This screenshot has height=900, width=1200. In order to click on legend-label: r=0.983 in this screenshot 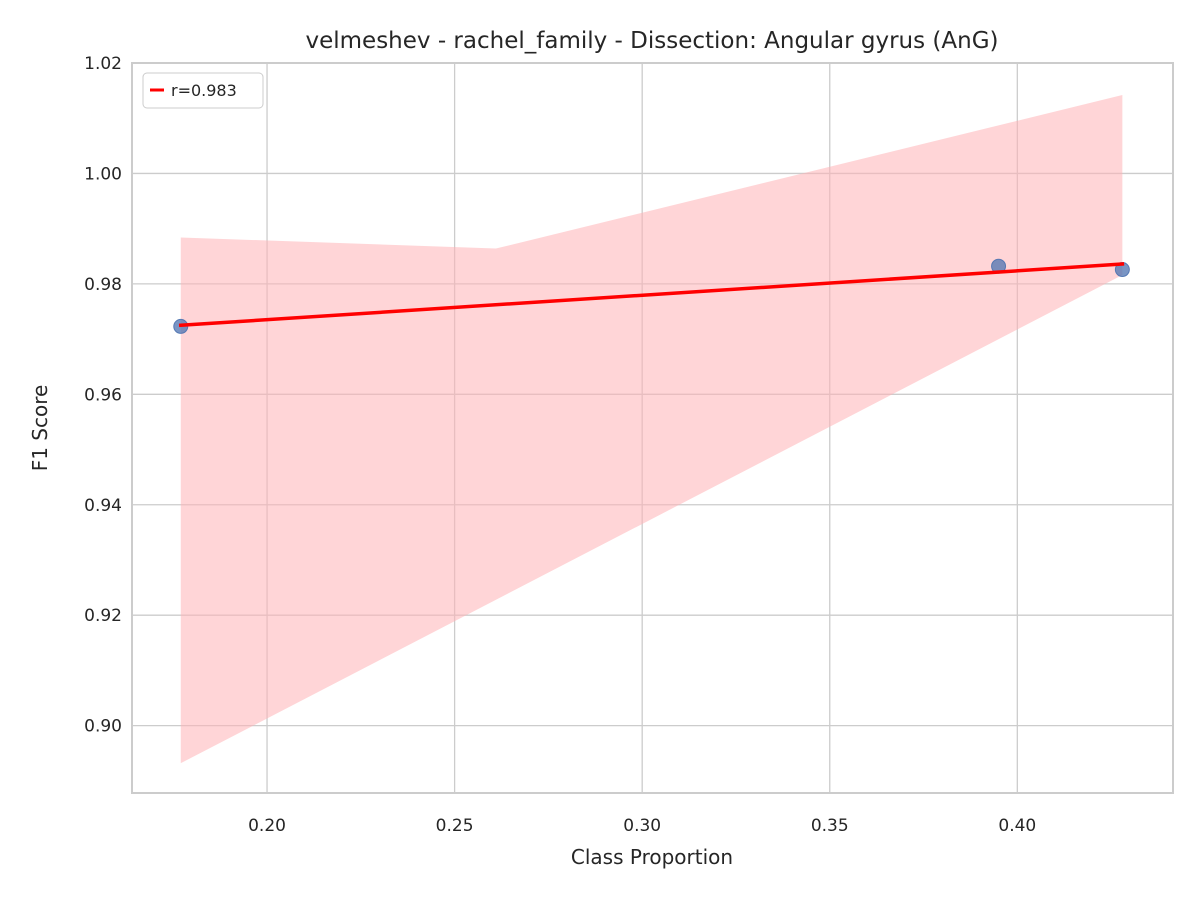, I will do `click(204, 90)`.